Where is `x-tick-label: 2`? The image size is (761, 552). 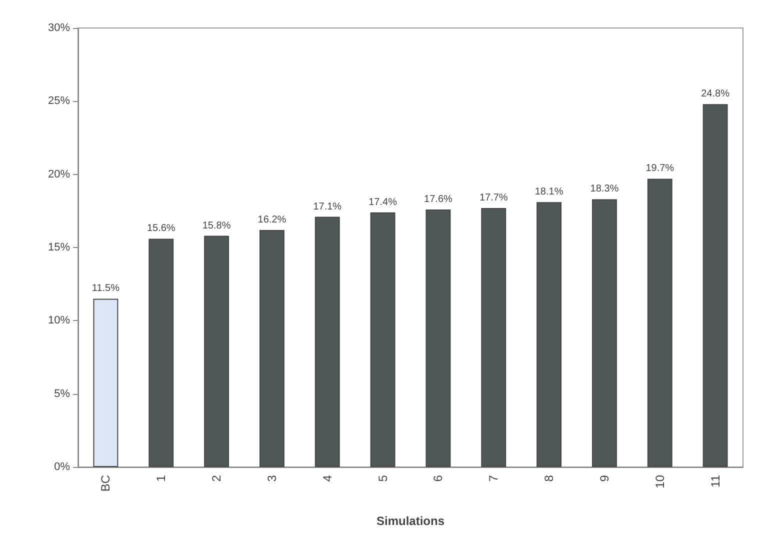
x-tick-label: 2 is located at coordinates (217, 478).